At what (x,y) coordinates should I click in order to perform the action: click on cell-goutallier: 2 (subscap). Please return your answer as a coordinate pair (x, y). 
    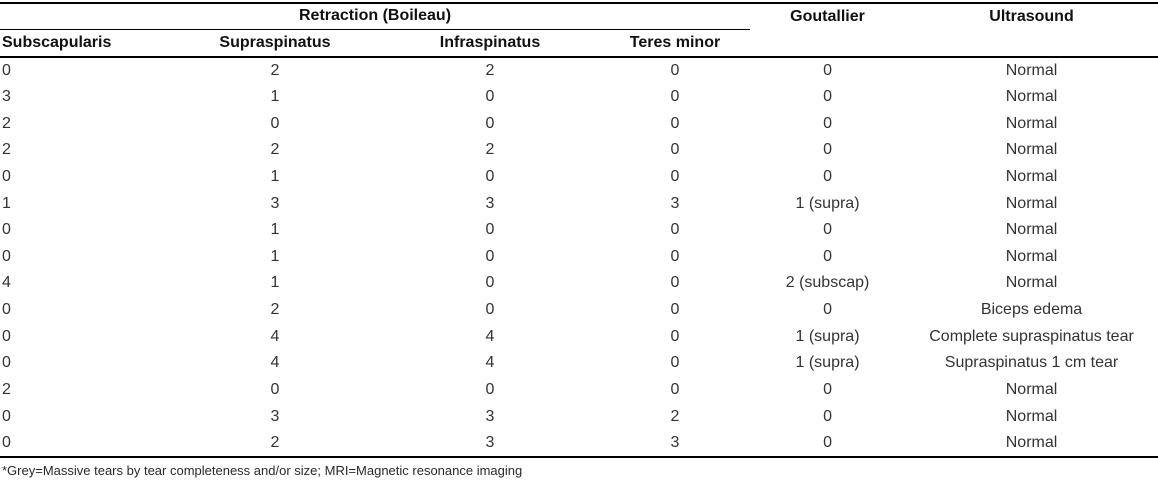
    Looking at the image, I should click on (827, 283).